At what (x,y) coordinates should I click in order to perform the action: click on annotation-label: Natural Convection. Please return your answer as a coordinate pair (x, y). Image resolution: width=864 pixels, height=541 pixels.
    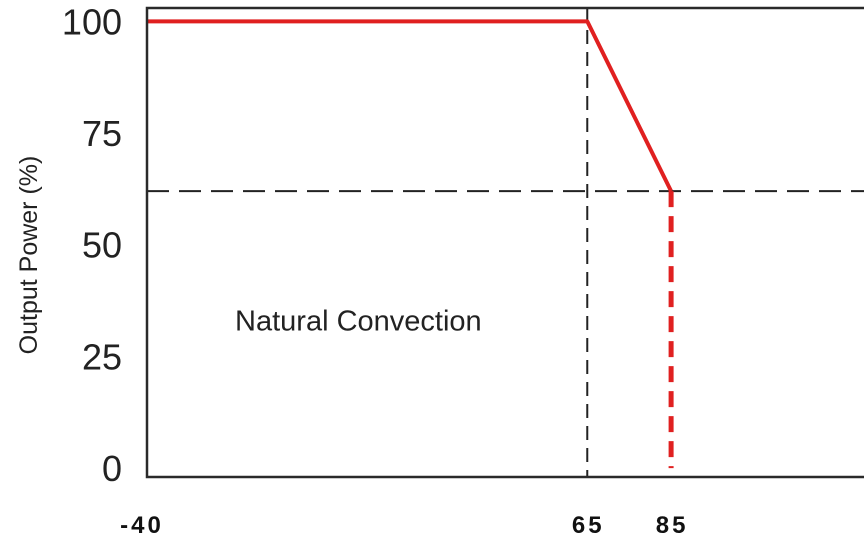
    Looking at the image, I should click on (358, 322).